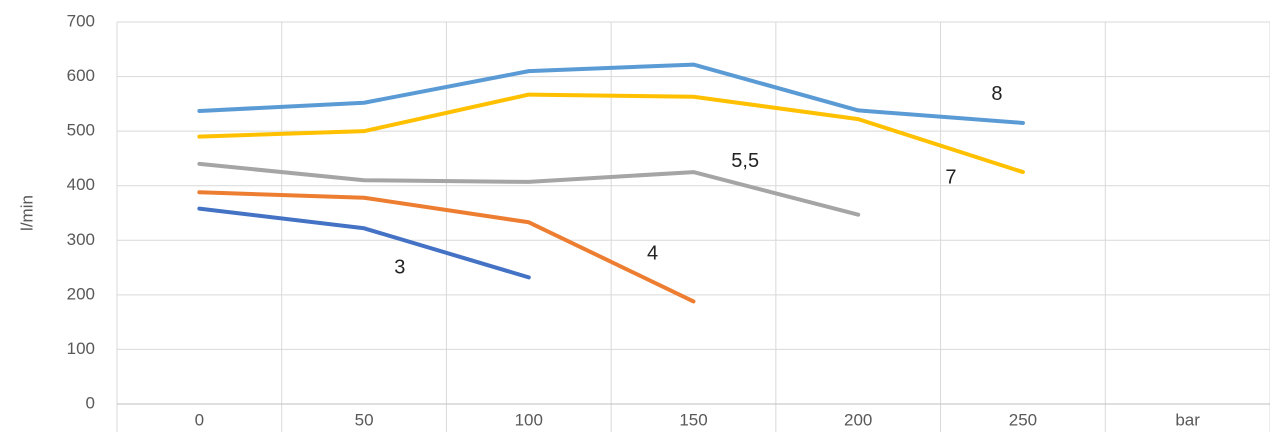 This screenshot has width=1270, height=435. Describe the element at coordinates (81, 184) in the screenshot. I see `y-tick-label: 400` at that location.